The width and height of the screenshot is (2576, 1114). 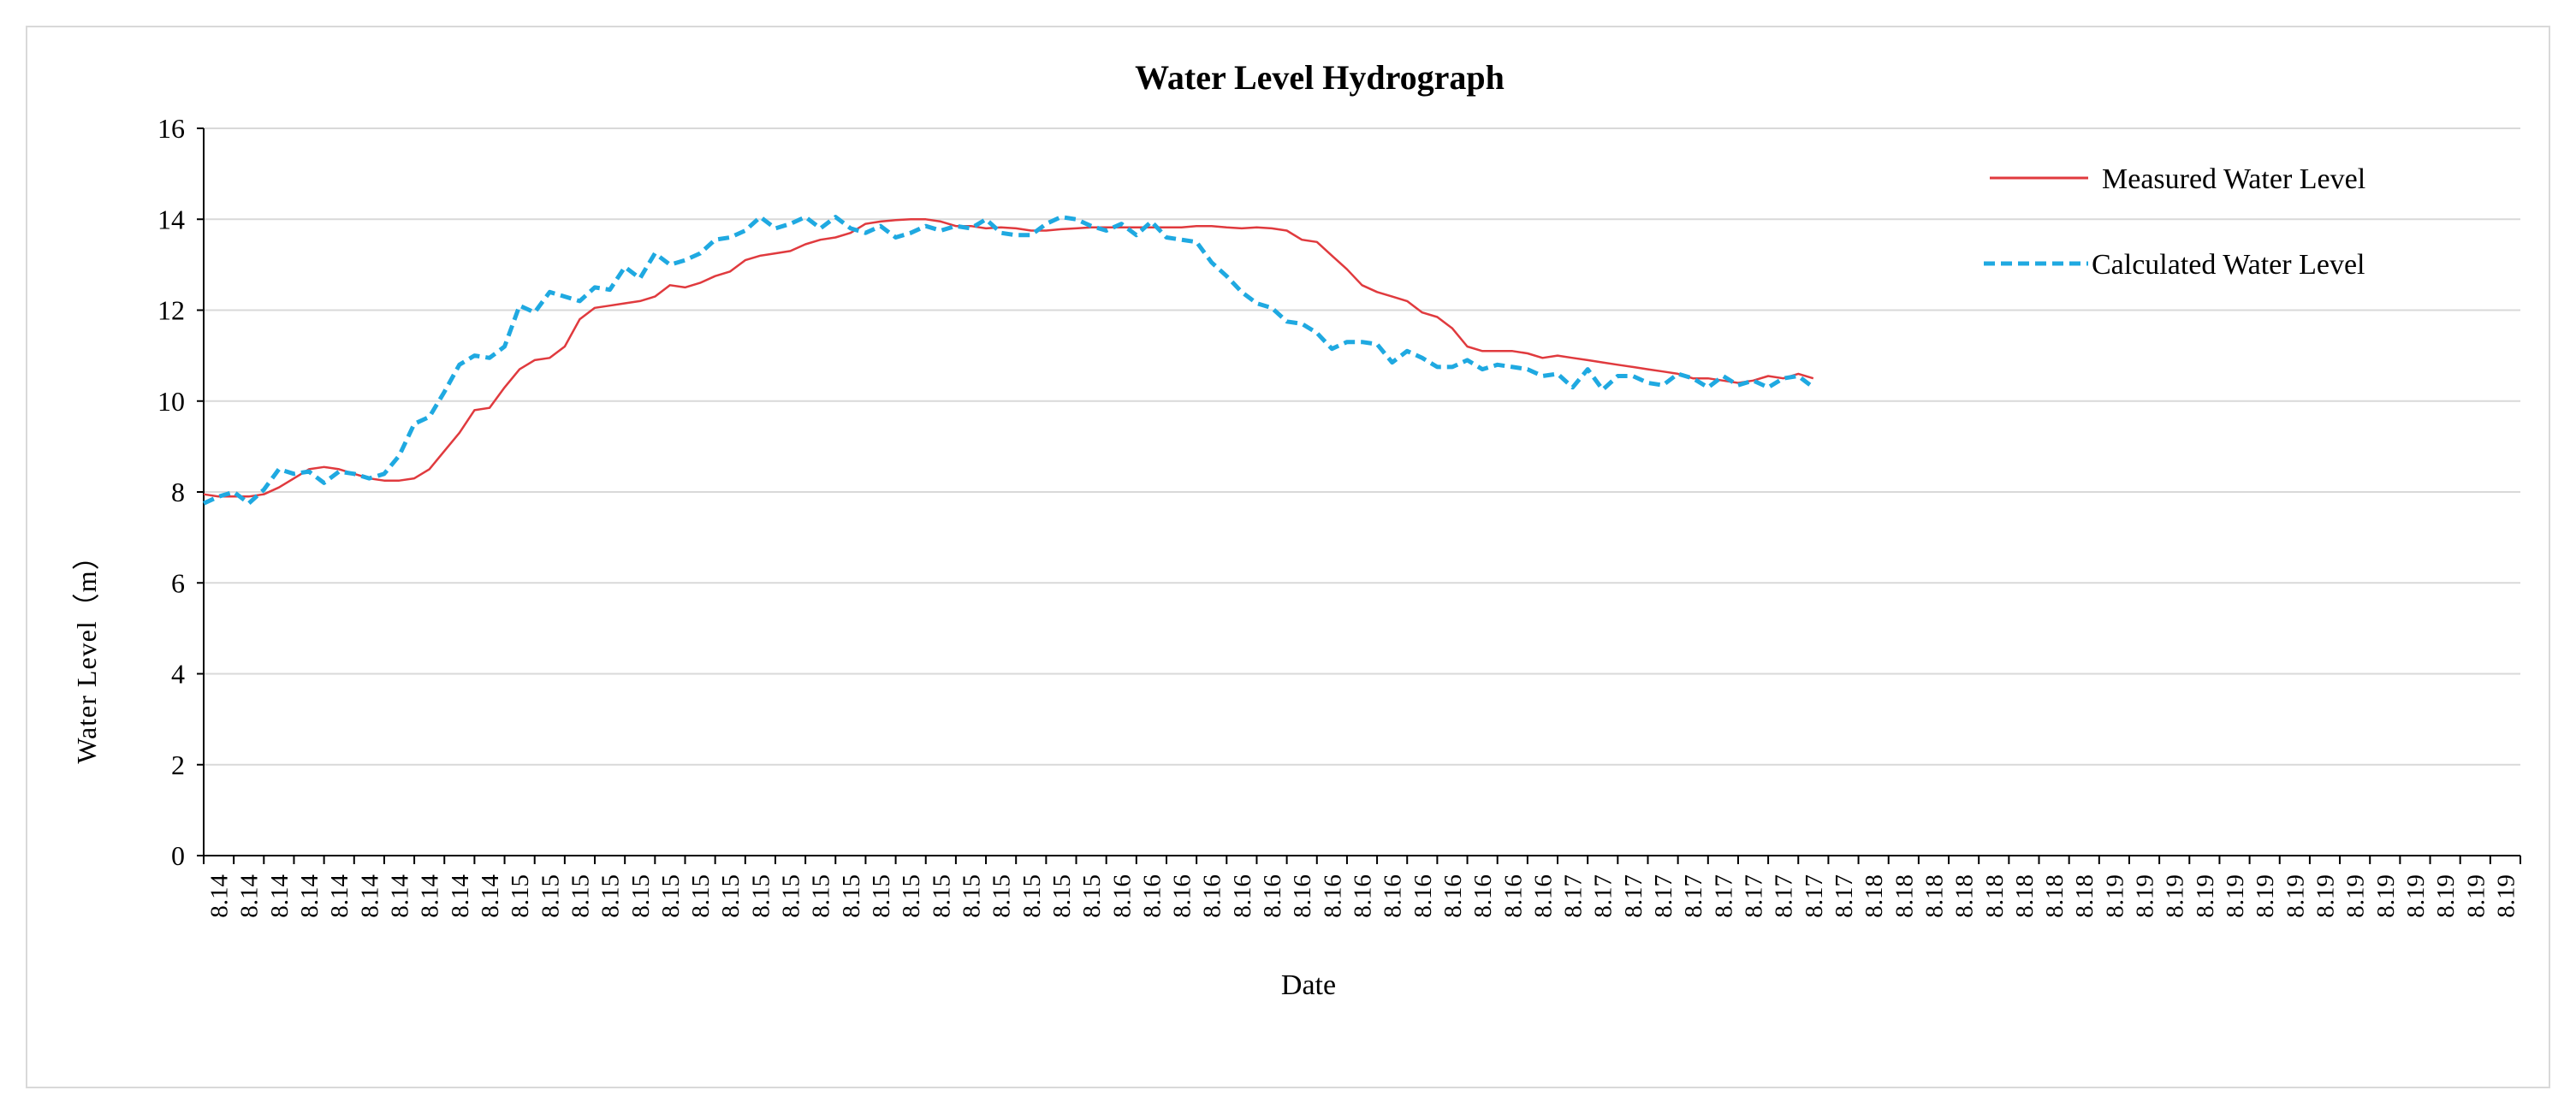 I want to click on y-tick-label: 16, so click(x=171, y=128).